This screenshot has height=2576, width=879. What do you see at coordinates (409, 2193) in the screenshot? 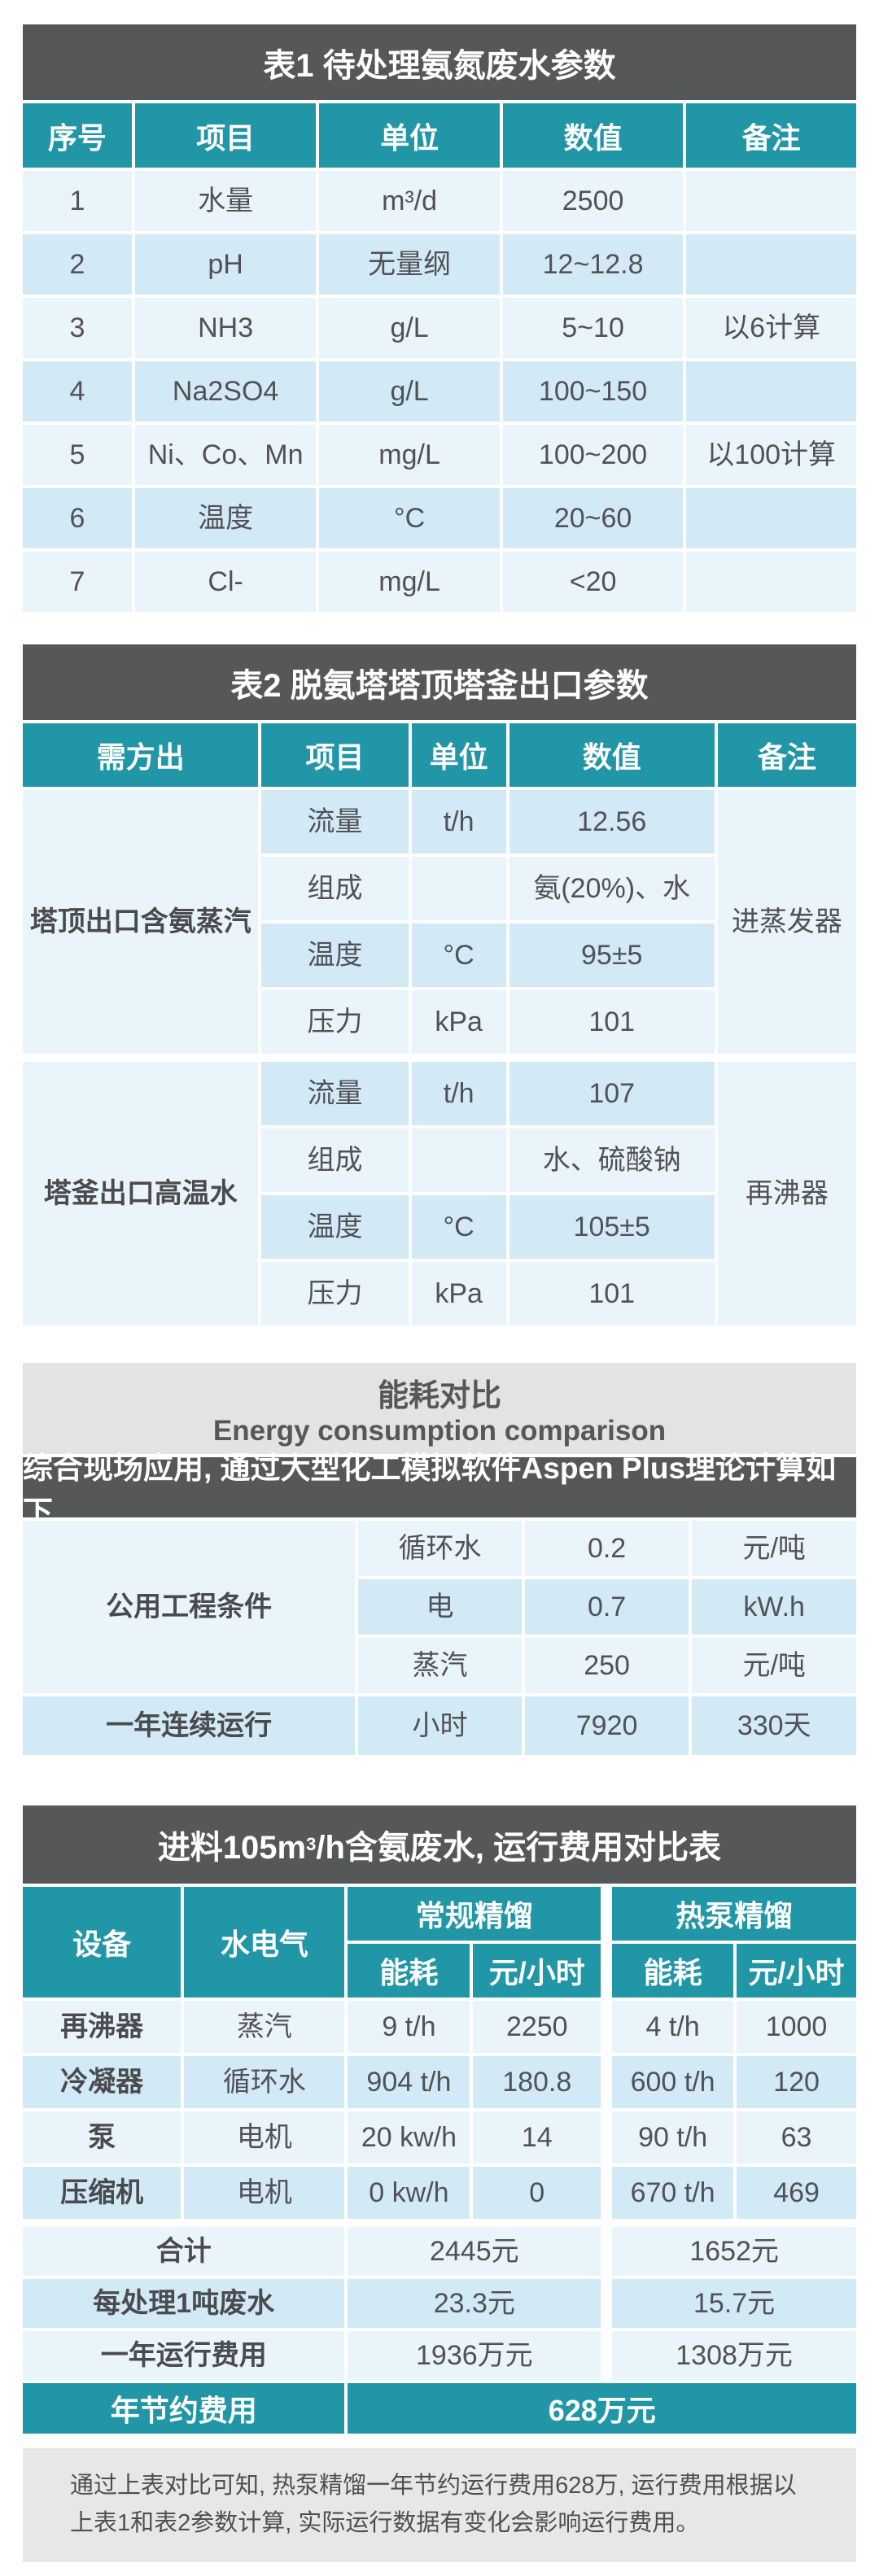
I see `table-cell: 0 kw/h` at bounding box center [409, 2193].